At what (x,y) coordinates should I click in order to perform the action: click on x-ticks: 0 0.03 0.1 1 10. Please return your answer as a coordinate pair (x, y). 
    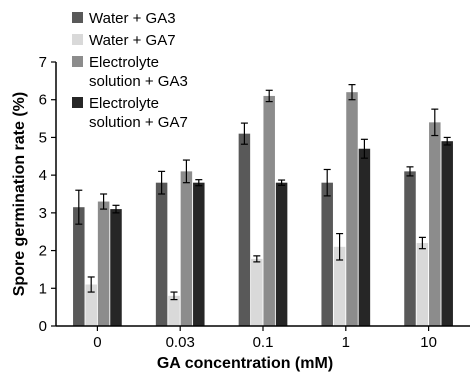
    Looking at the image, I should click on (265, 338).